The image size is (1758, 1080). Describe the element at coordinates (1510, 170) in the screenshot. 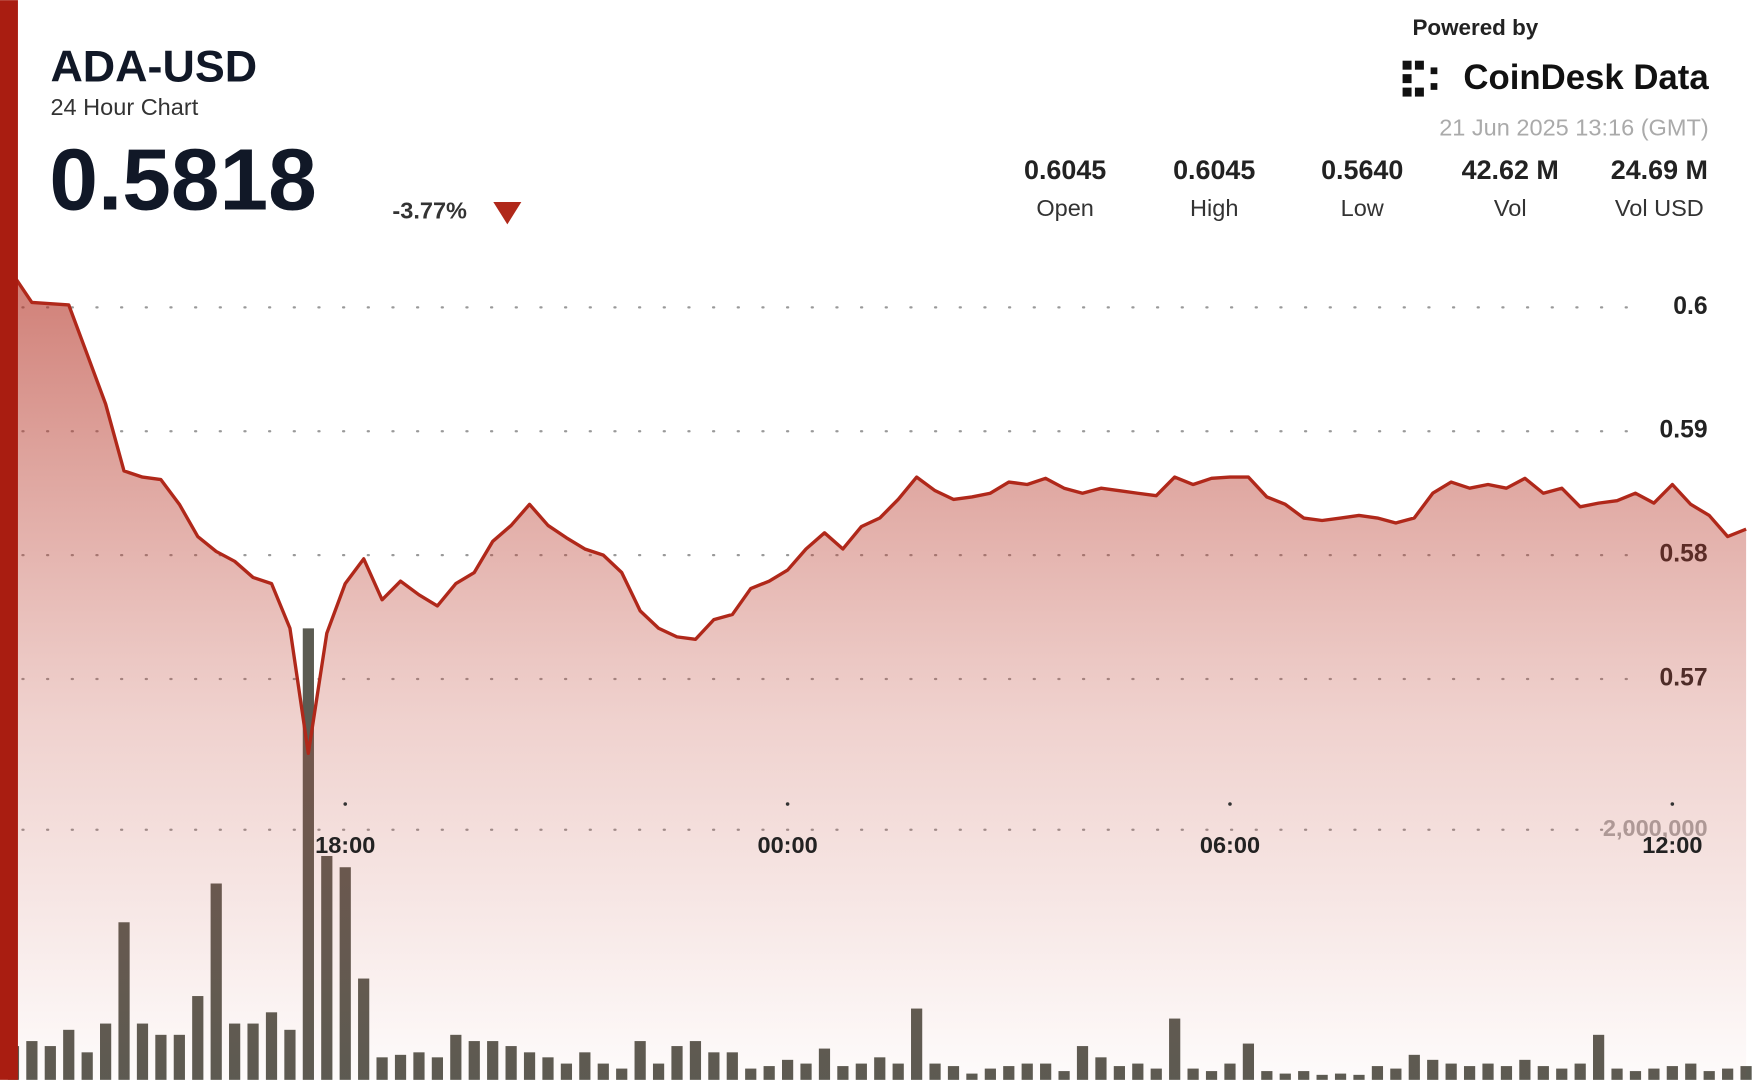

I see `stat-value: 42.62 M` at that location.